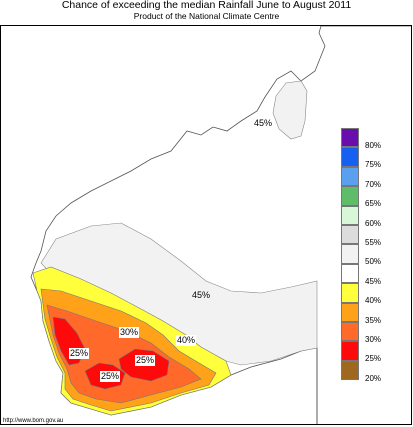 Image resolution: width=413 pixels, height=427 pixels. Describe the element at coordinates (373, 165) in the screenshot. I see `legend-label: 75%` at that location.